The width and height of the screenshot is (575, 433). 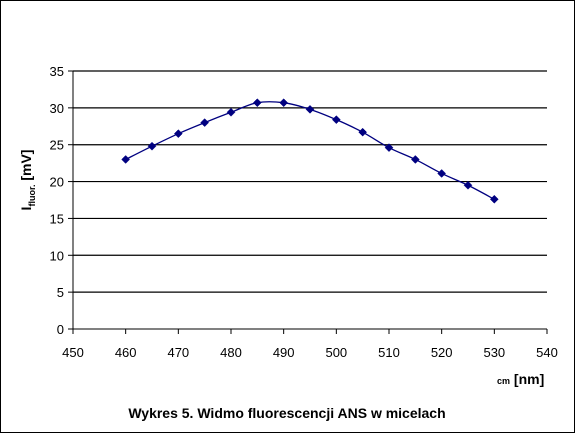 What do you see at coordinates (60, 329) in the screenshot?
I see `y-tick-label: 0` at bounding box center [60, 329].